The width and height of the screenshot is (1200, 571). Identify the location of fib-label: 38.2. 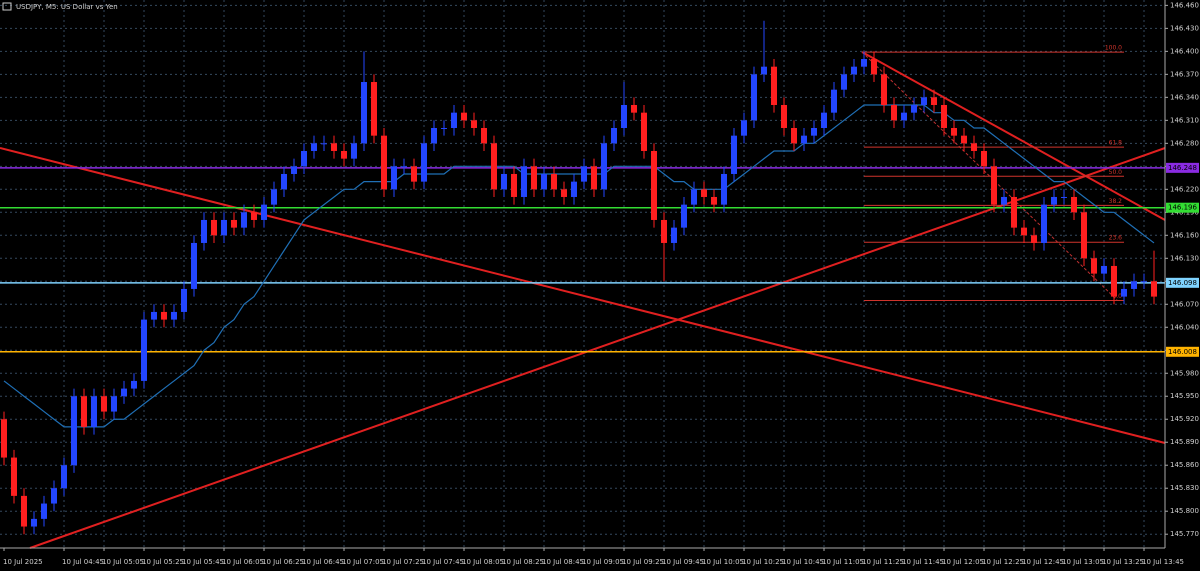
(1116, 201).